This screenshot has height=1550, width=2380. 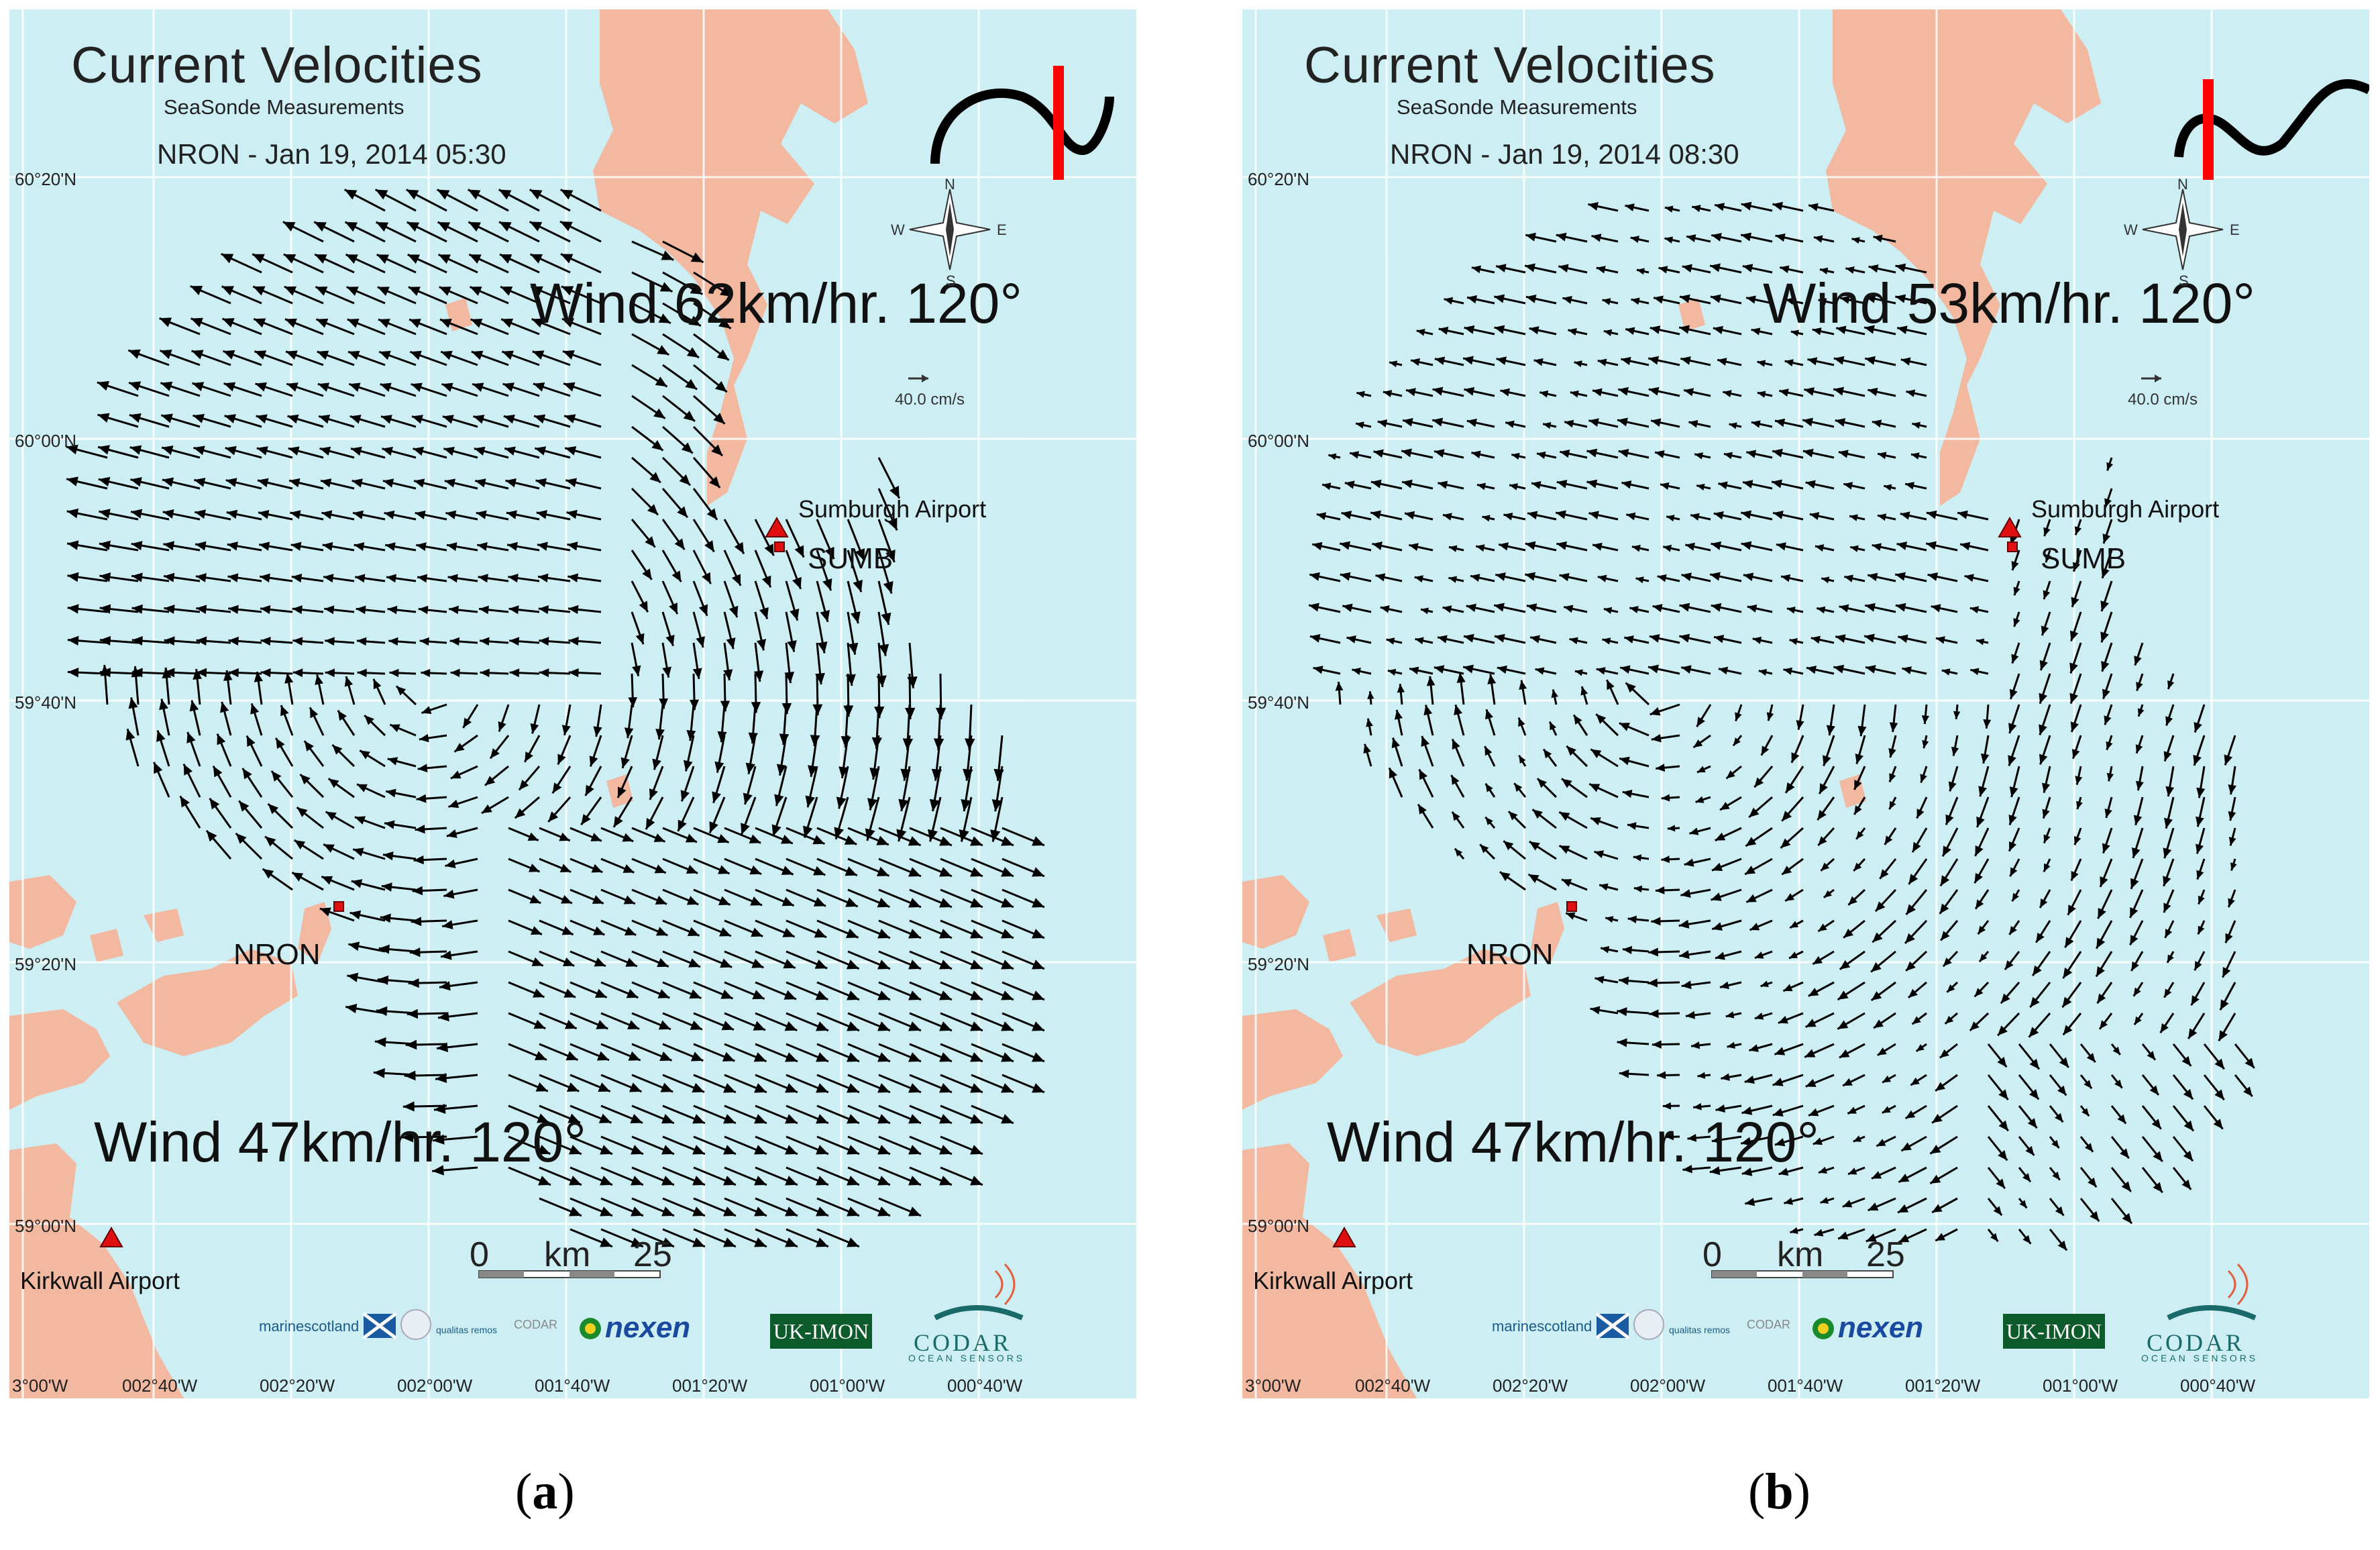 What do you see at coordinates (2010, 526) in the screenshot?
I see `sumburgh-airport-marker` at bounding box center [2010, 526].